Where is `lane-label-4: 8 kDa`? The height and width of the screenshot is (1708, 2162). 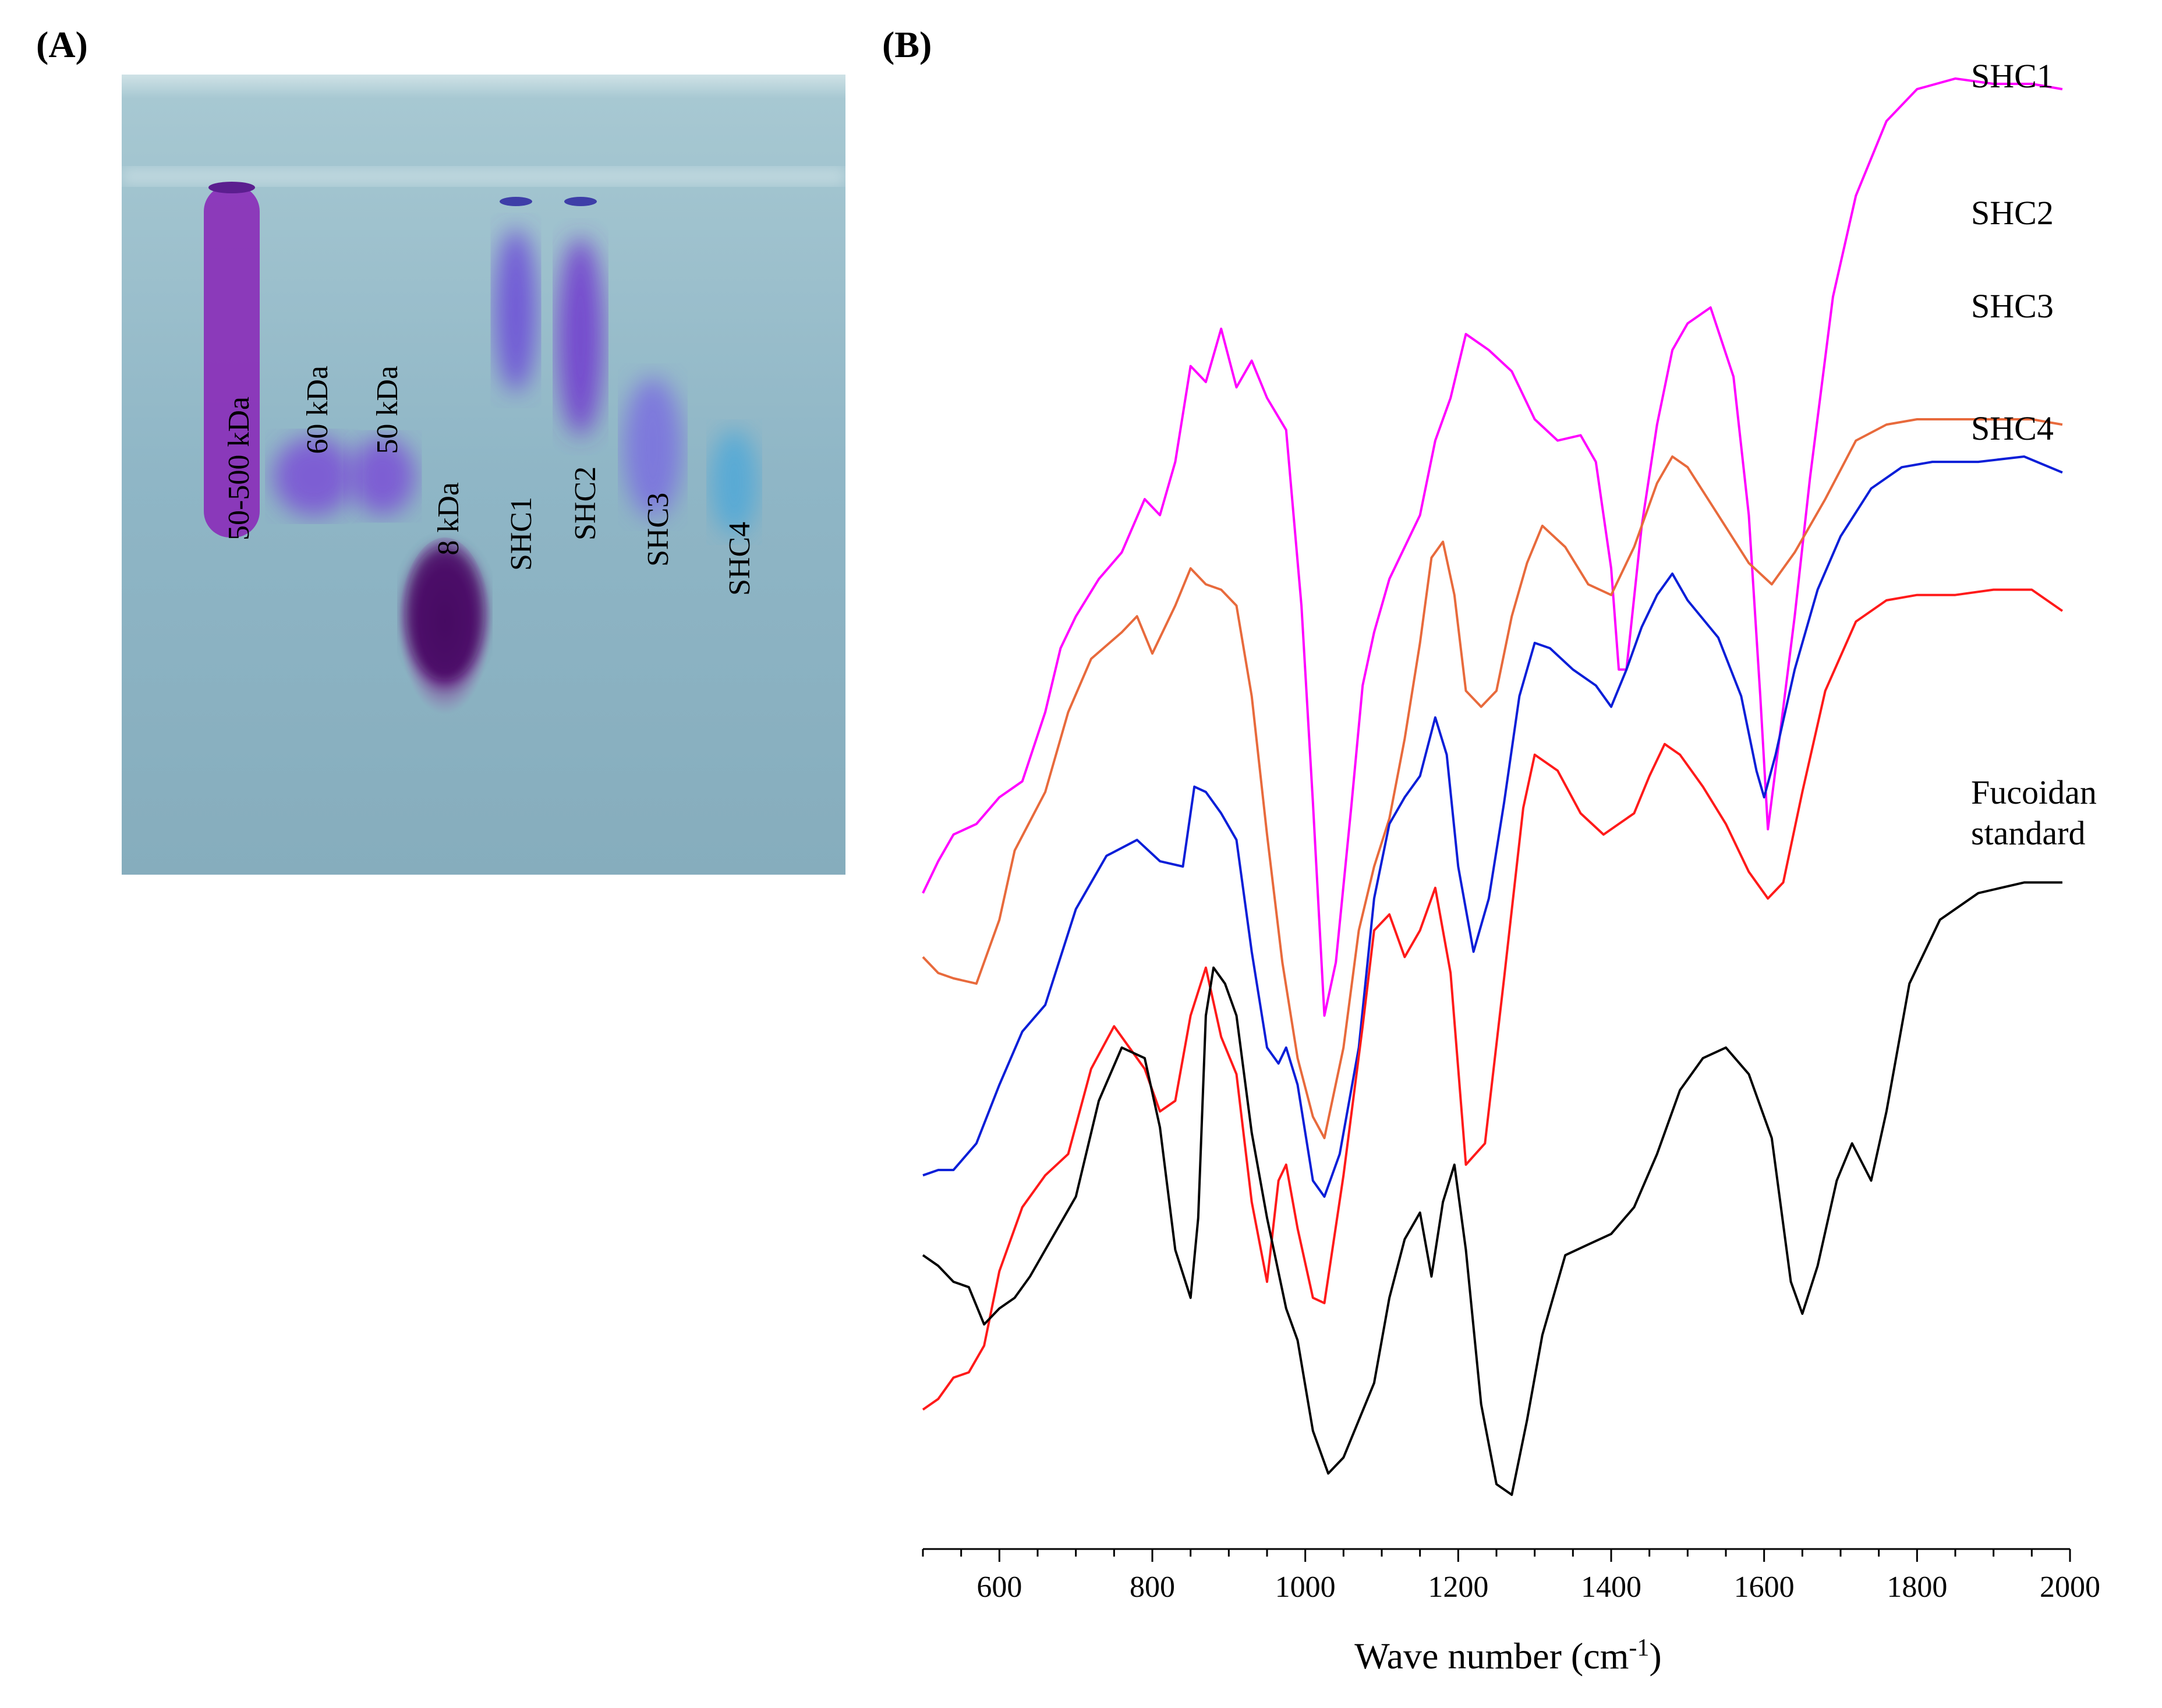
lane-label-4: 8 kDa is located at coordinates (448, 519).